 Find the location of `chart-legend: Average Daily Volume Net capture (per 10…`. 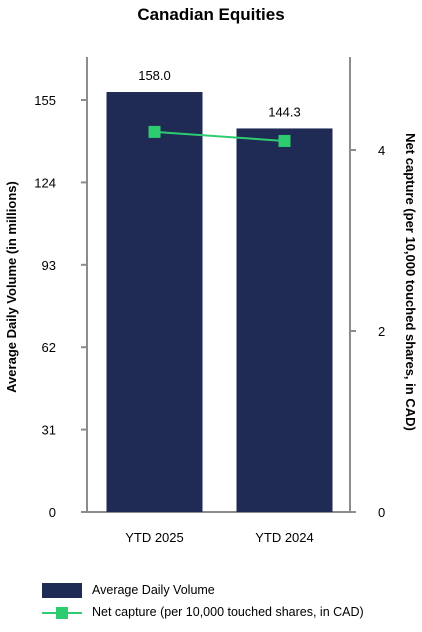

chart-legend: Average Daily Volume Net capture (per 10… is located at coordinates (203, 602).